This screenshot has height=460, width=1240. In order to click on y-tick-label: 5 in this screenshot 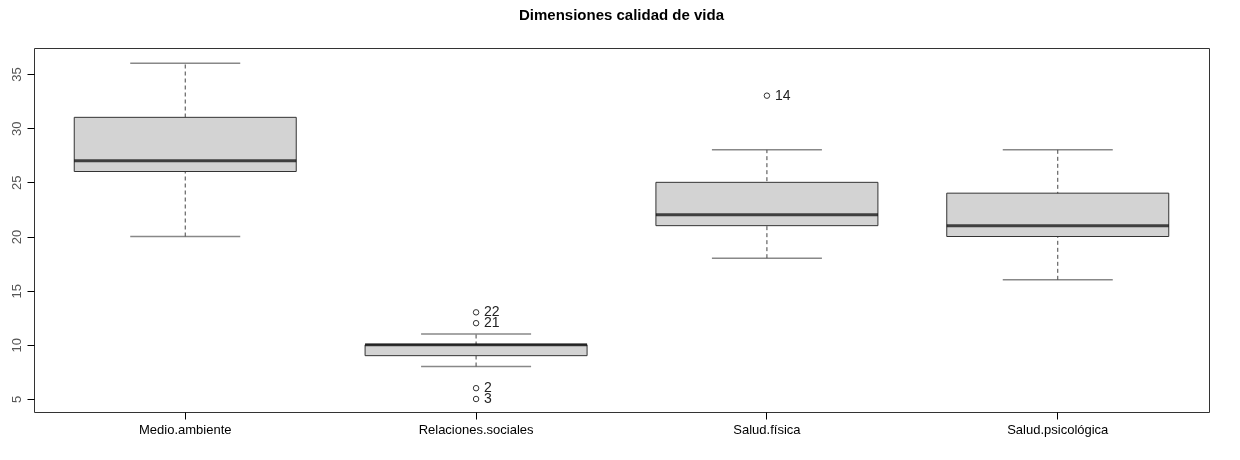, I will do `click(16, 399)`.